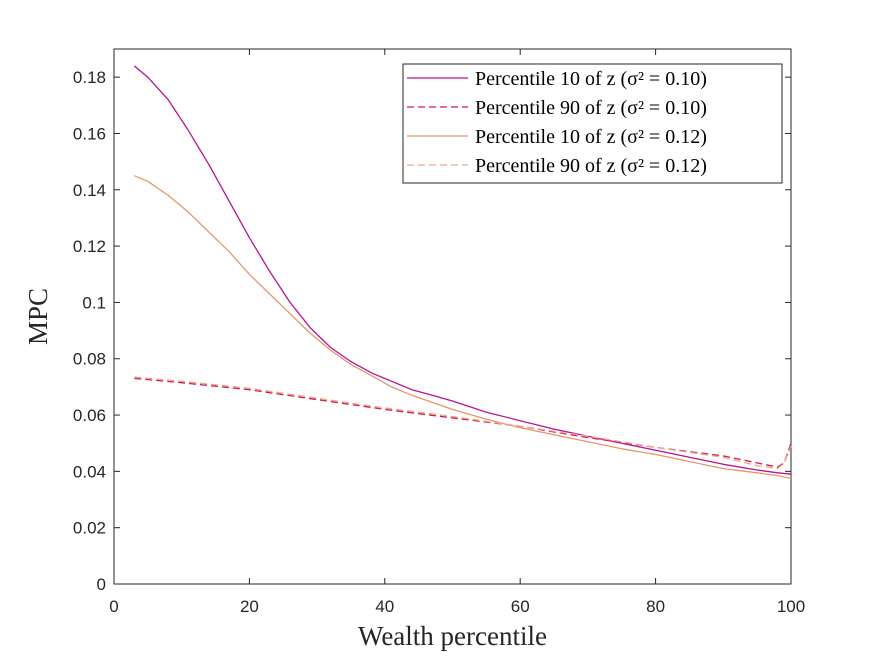  Describe the element at coordinates (249, 606) in the screenshot. I see `x-tick-label: 20` at that location.